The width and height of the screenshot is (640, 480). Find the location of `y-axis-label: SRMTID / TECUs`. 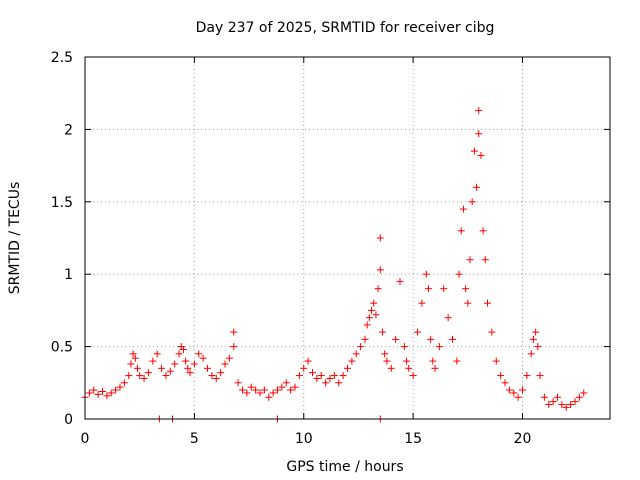

y-axis-label: SRMTID / TECUs is located at coordinates (15, 238).